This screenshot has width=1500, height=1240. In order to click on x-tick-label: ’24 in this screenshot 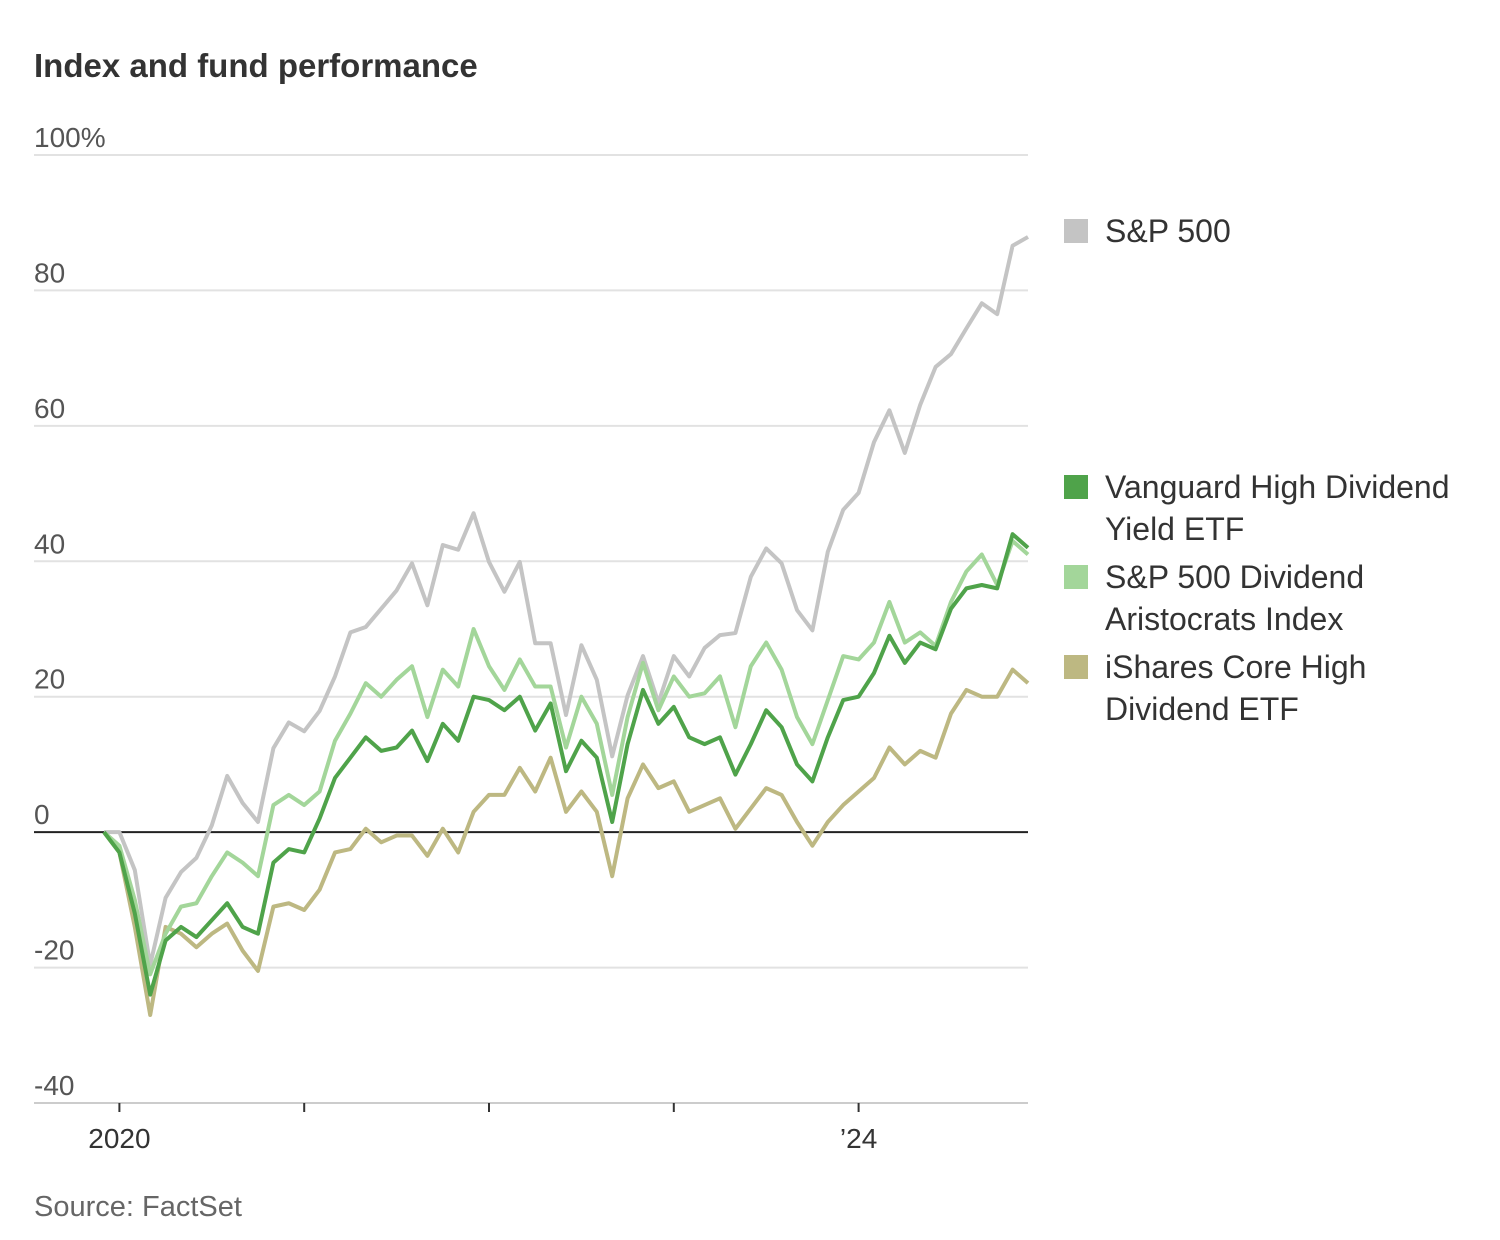, I will do `click(858, 1138)`.